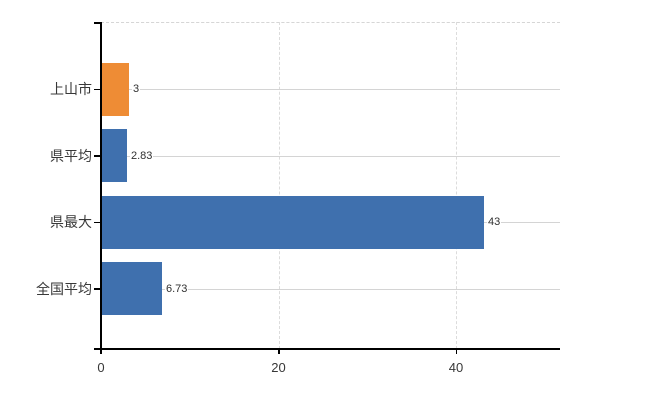 This screenshot has width=650, height=400. Describe the element at coordinates (71, 89) in the screenshot. I see `category-label: 上山市` at that location.